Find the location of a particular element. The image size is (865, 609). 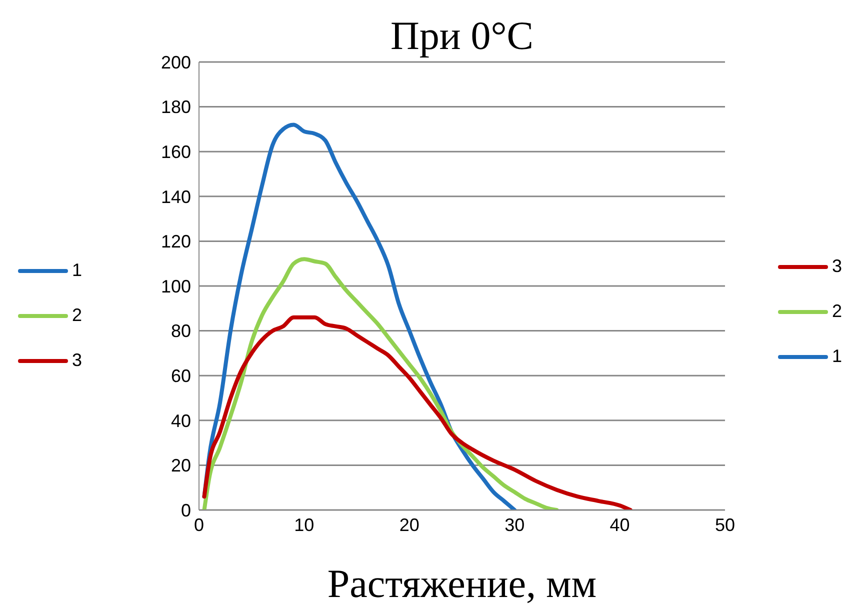

x-tick-label: 10 is located at coordinates (304, 524).